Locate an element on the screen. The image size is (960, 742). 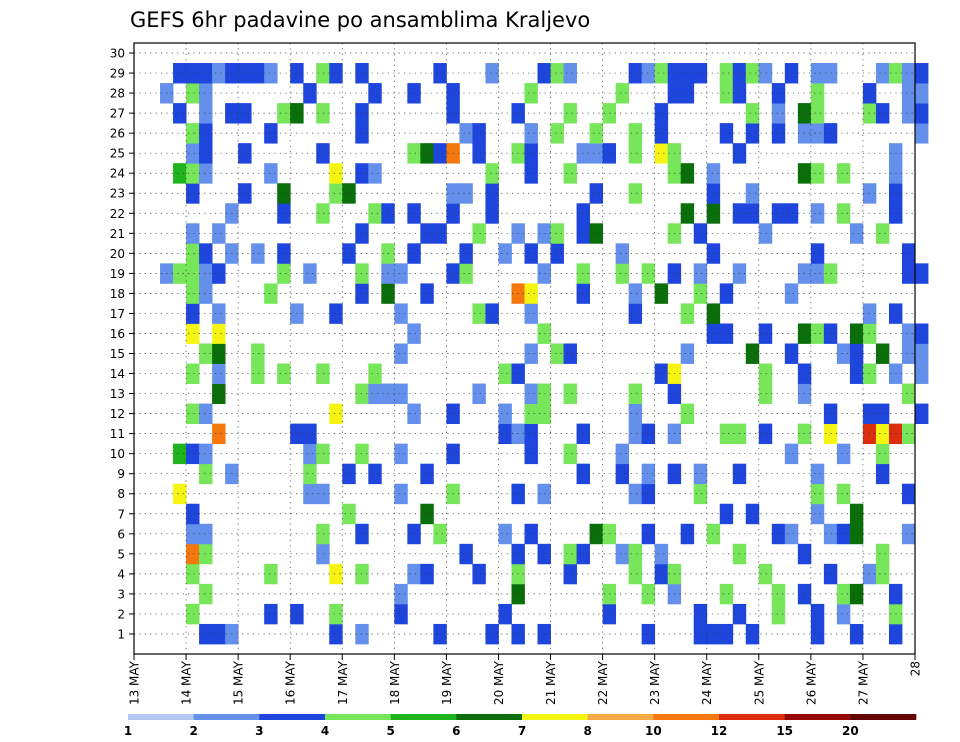
y-tick-label: 30 is located at coordinates (117, 54).